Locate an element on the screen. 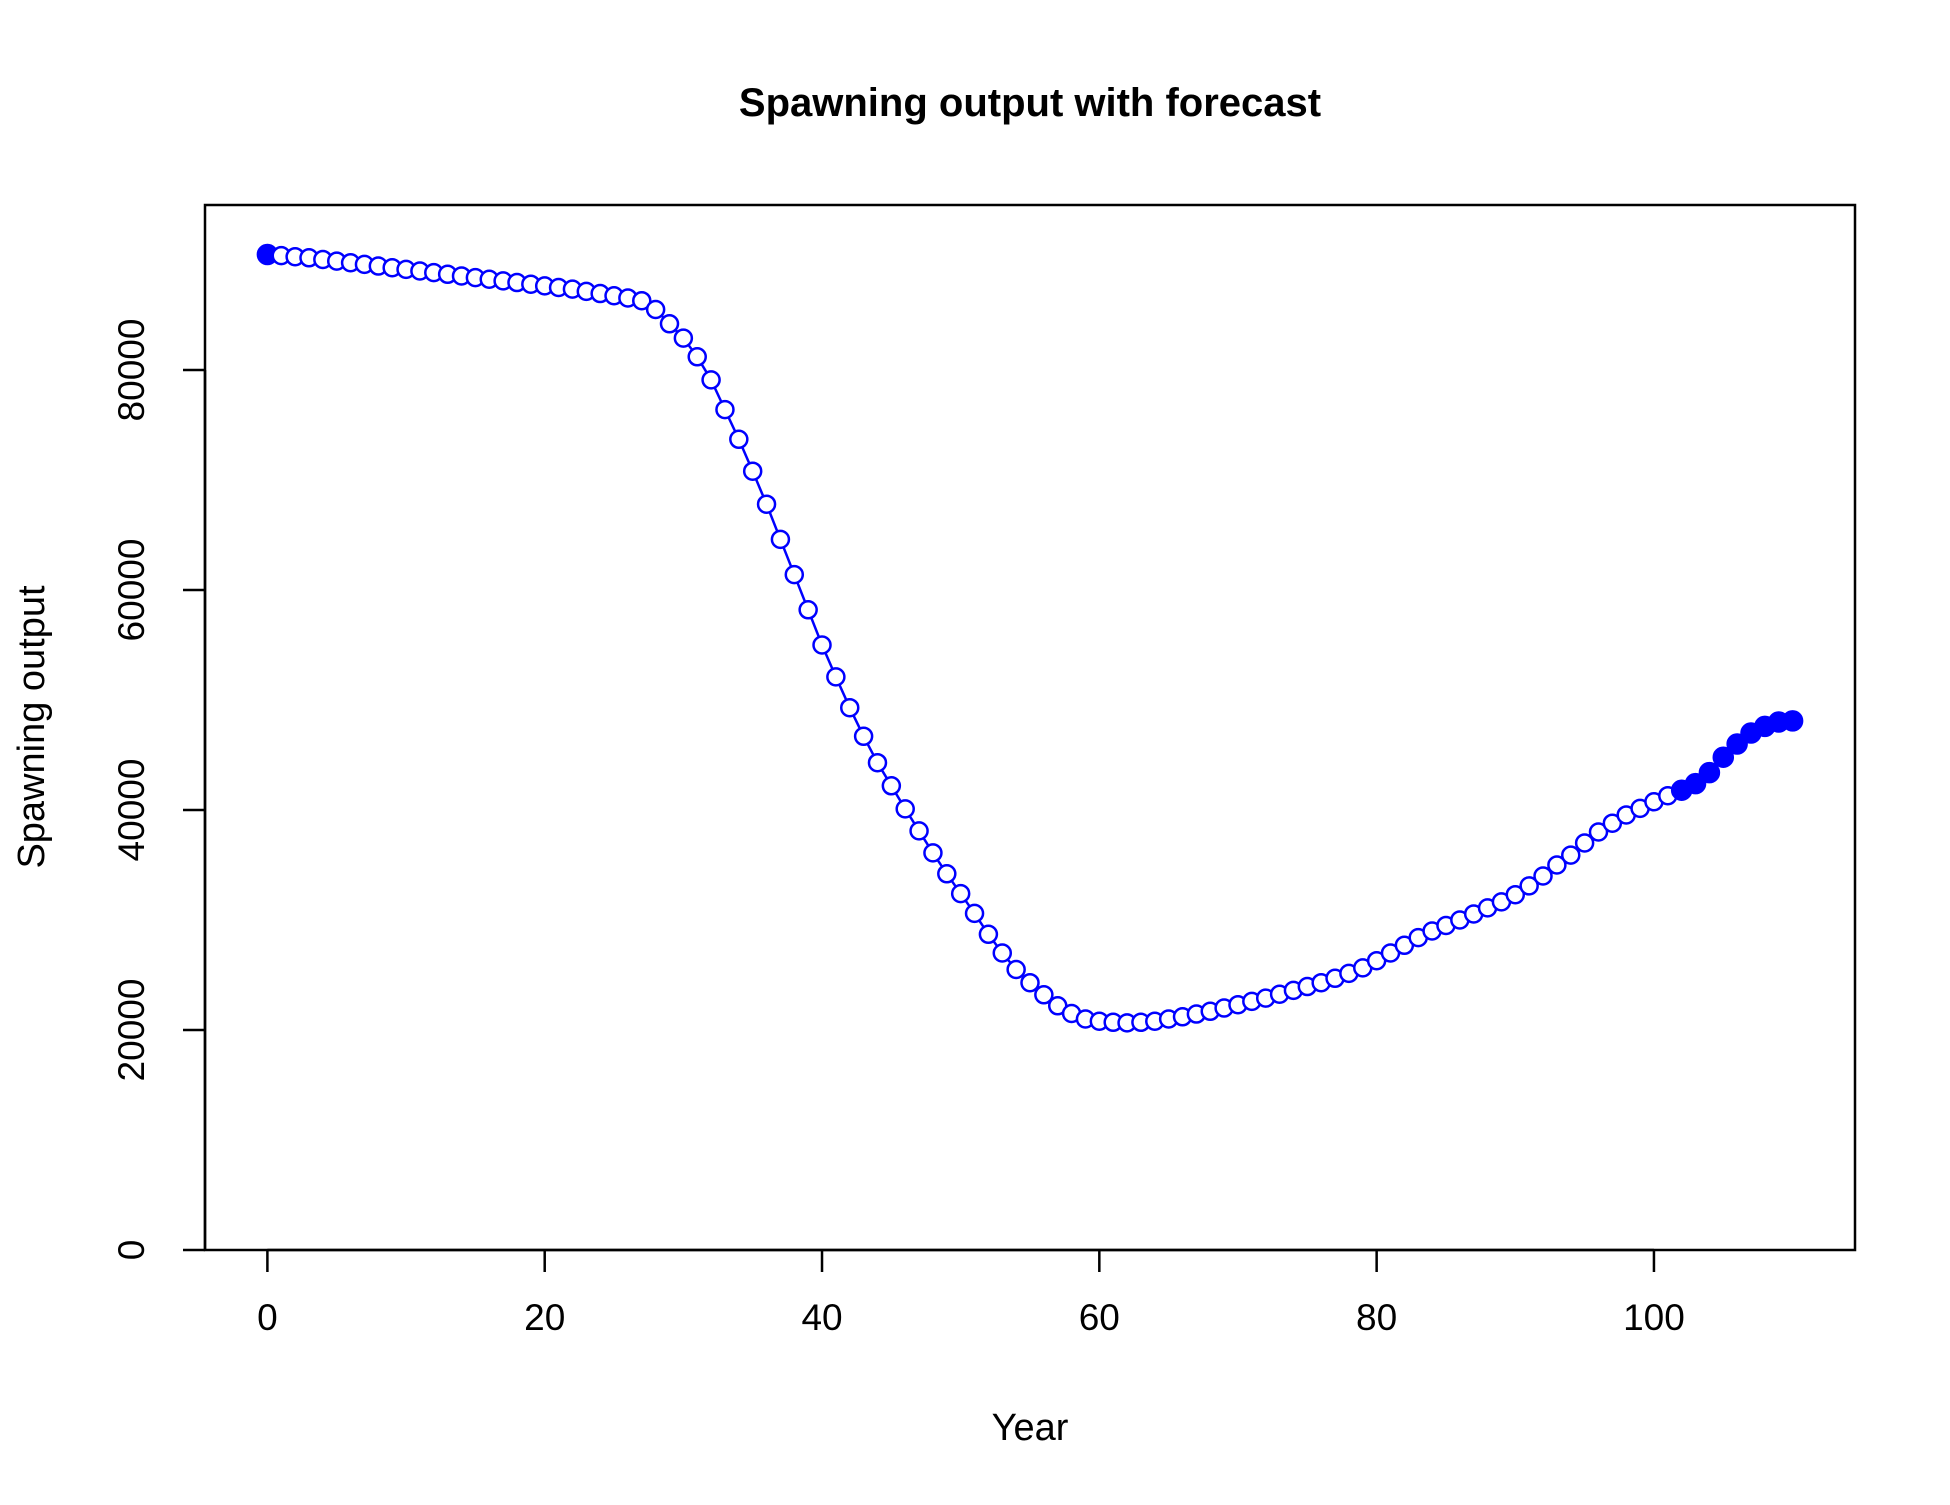  x-axis: 0 20 40 60 80 100 is located at coordinates (971, 1293).